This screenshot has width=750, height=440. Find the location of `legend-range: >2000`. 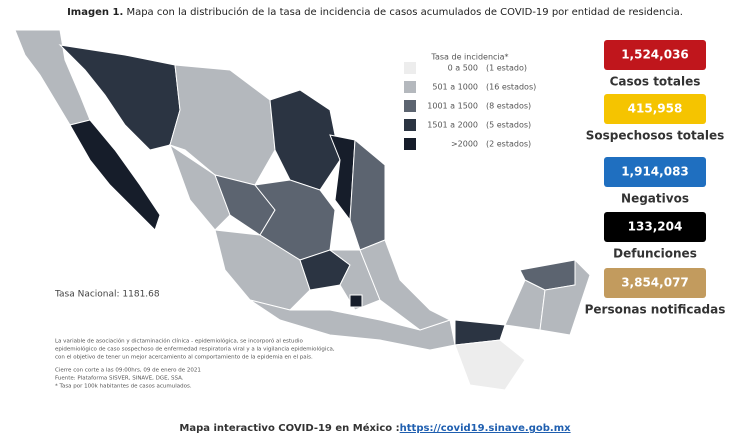

legend-range: >2000 is located at coordinates (464, 144).